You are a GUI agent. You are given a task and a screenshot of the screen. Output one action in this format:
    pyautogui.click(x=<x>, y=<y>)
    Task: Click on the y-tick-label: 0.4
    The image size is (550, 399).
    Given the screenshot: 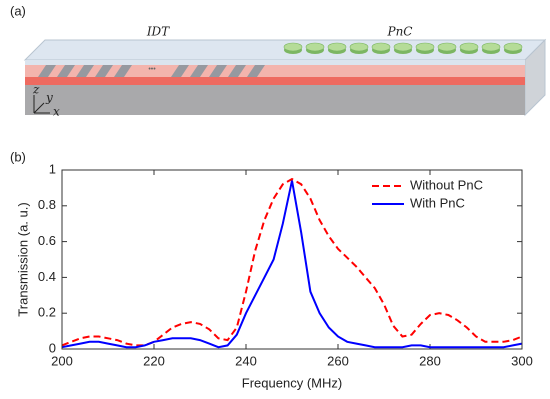 What is the action you would take?
    pyautogui.click(x=47, y=276)
    